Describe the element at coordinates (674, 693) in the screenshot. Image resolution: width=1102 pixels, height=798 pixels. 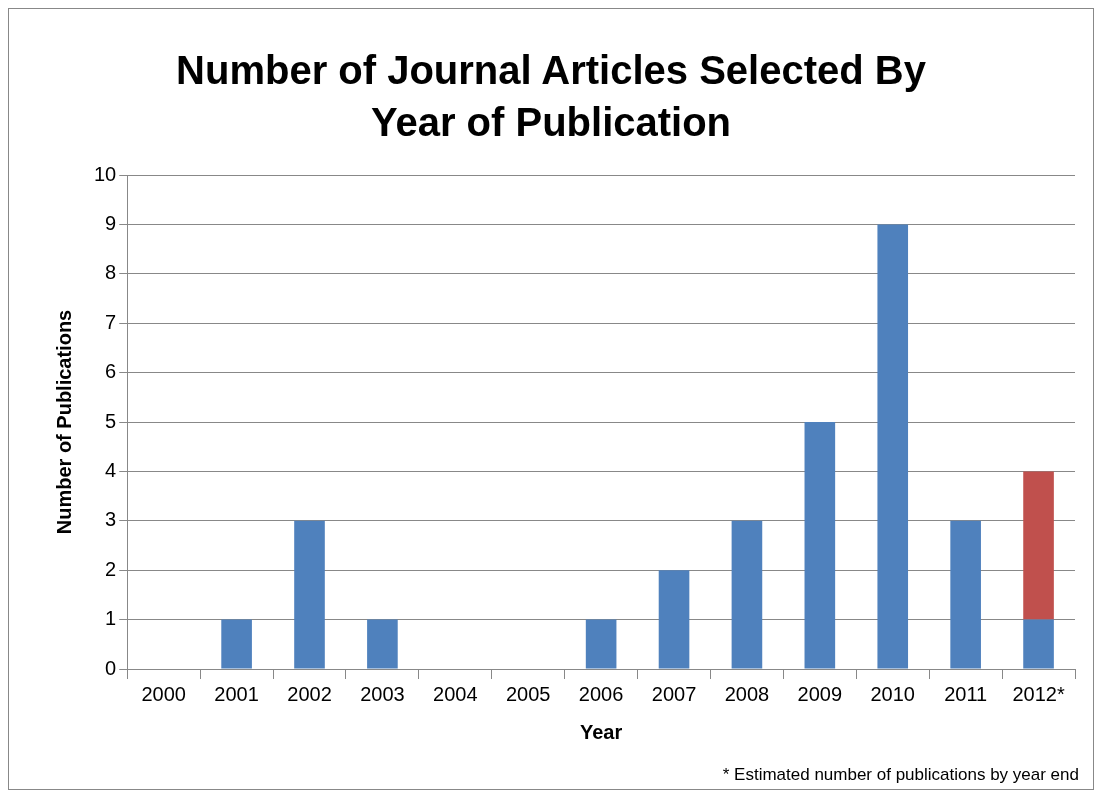
I see `x-tick-label: 2007` at that location.